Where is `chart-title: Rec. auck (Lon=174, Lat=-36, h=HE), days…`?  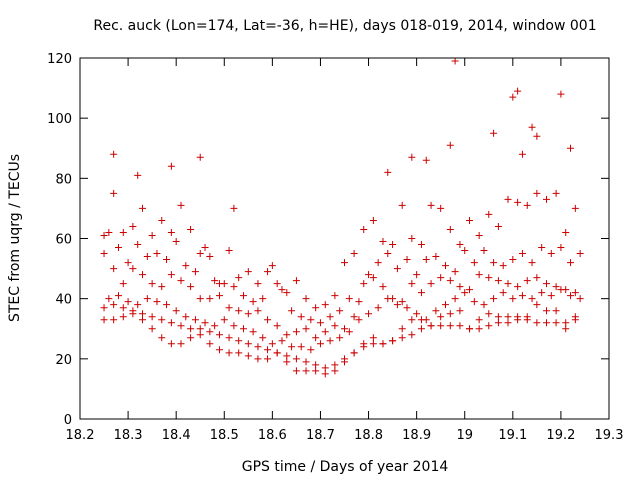 chart-title: Rec. auck (Lon=174, Lat=-36, h=HE), days… is located at coordinates (344, 26).